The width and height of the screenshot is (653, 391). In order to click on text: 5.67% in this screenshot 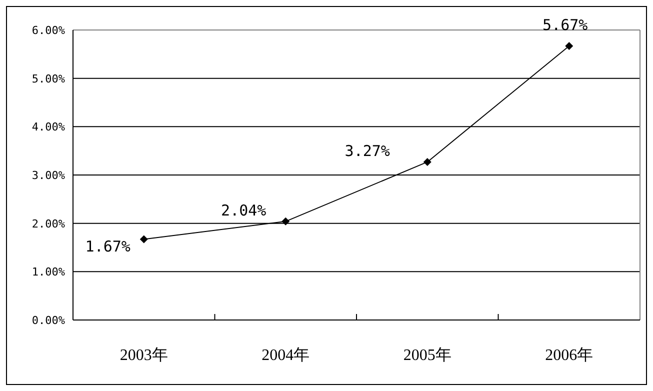, I will do `click(565, 25)`.